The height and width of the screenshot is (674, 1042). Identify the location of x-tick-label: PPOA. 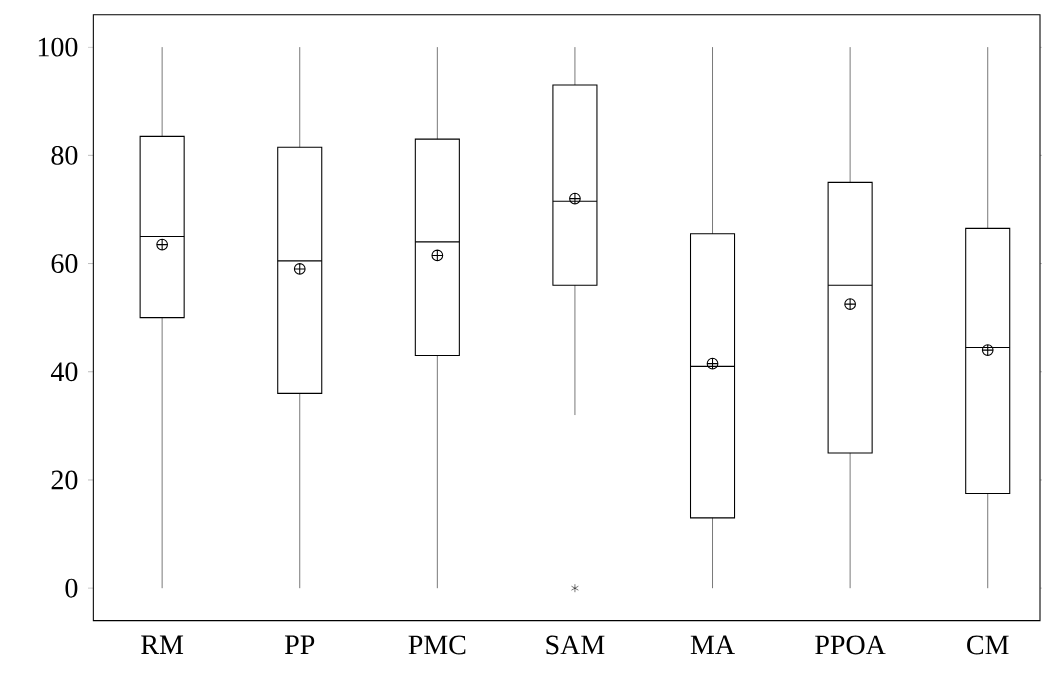
(850, 645).